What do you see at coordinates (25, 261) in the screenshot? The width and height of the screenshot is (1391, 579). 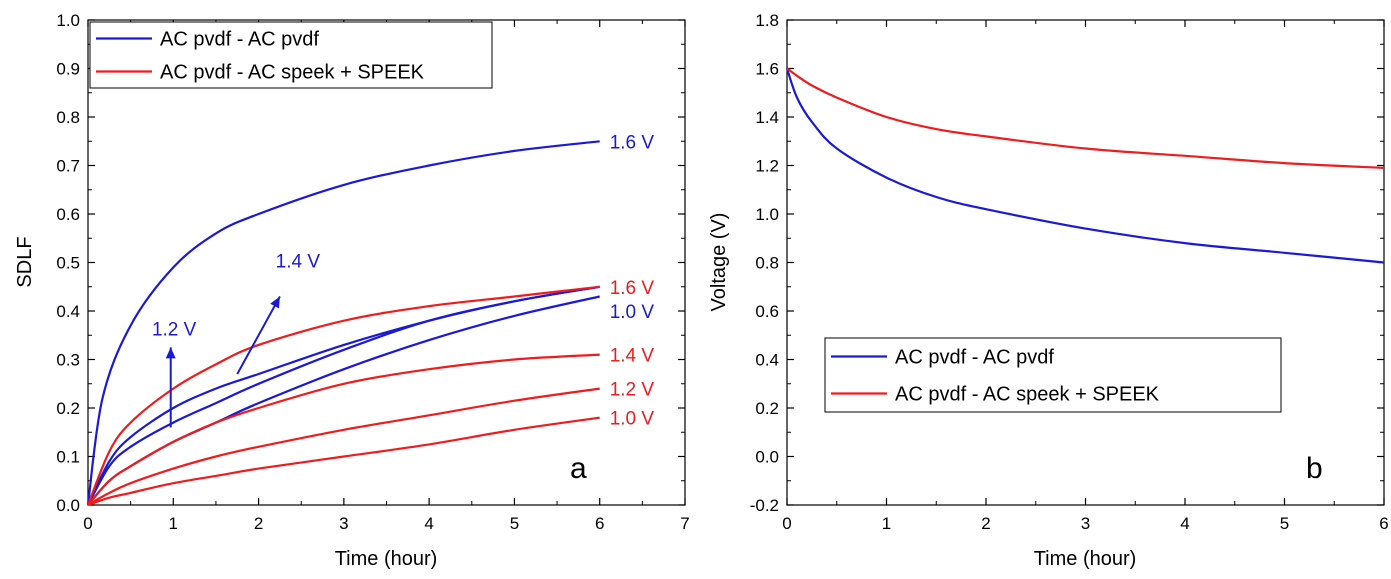 I see `y-axis-title-a: SDLF` at bounding box center [25, 261].